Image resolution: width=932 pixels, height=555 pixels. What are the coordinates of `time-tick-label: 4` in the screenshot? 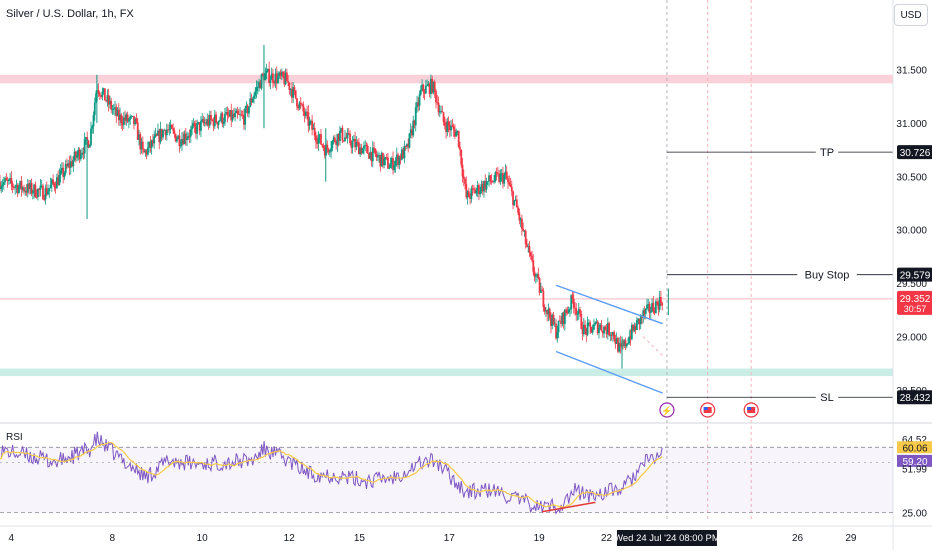 It's located at (11, 538).